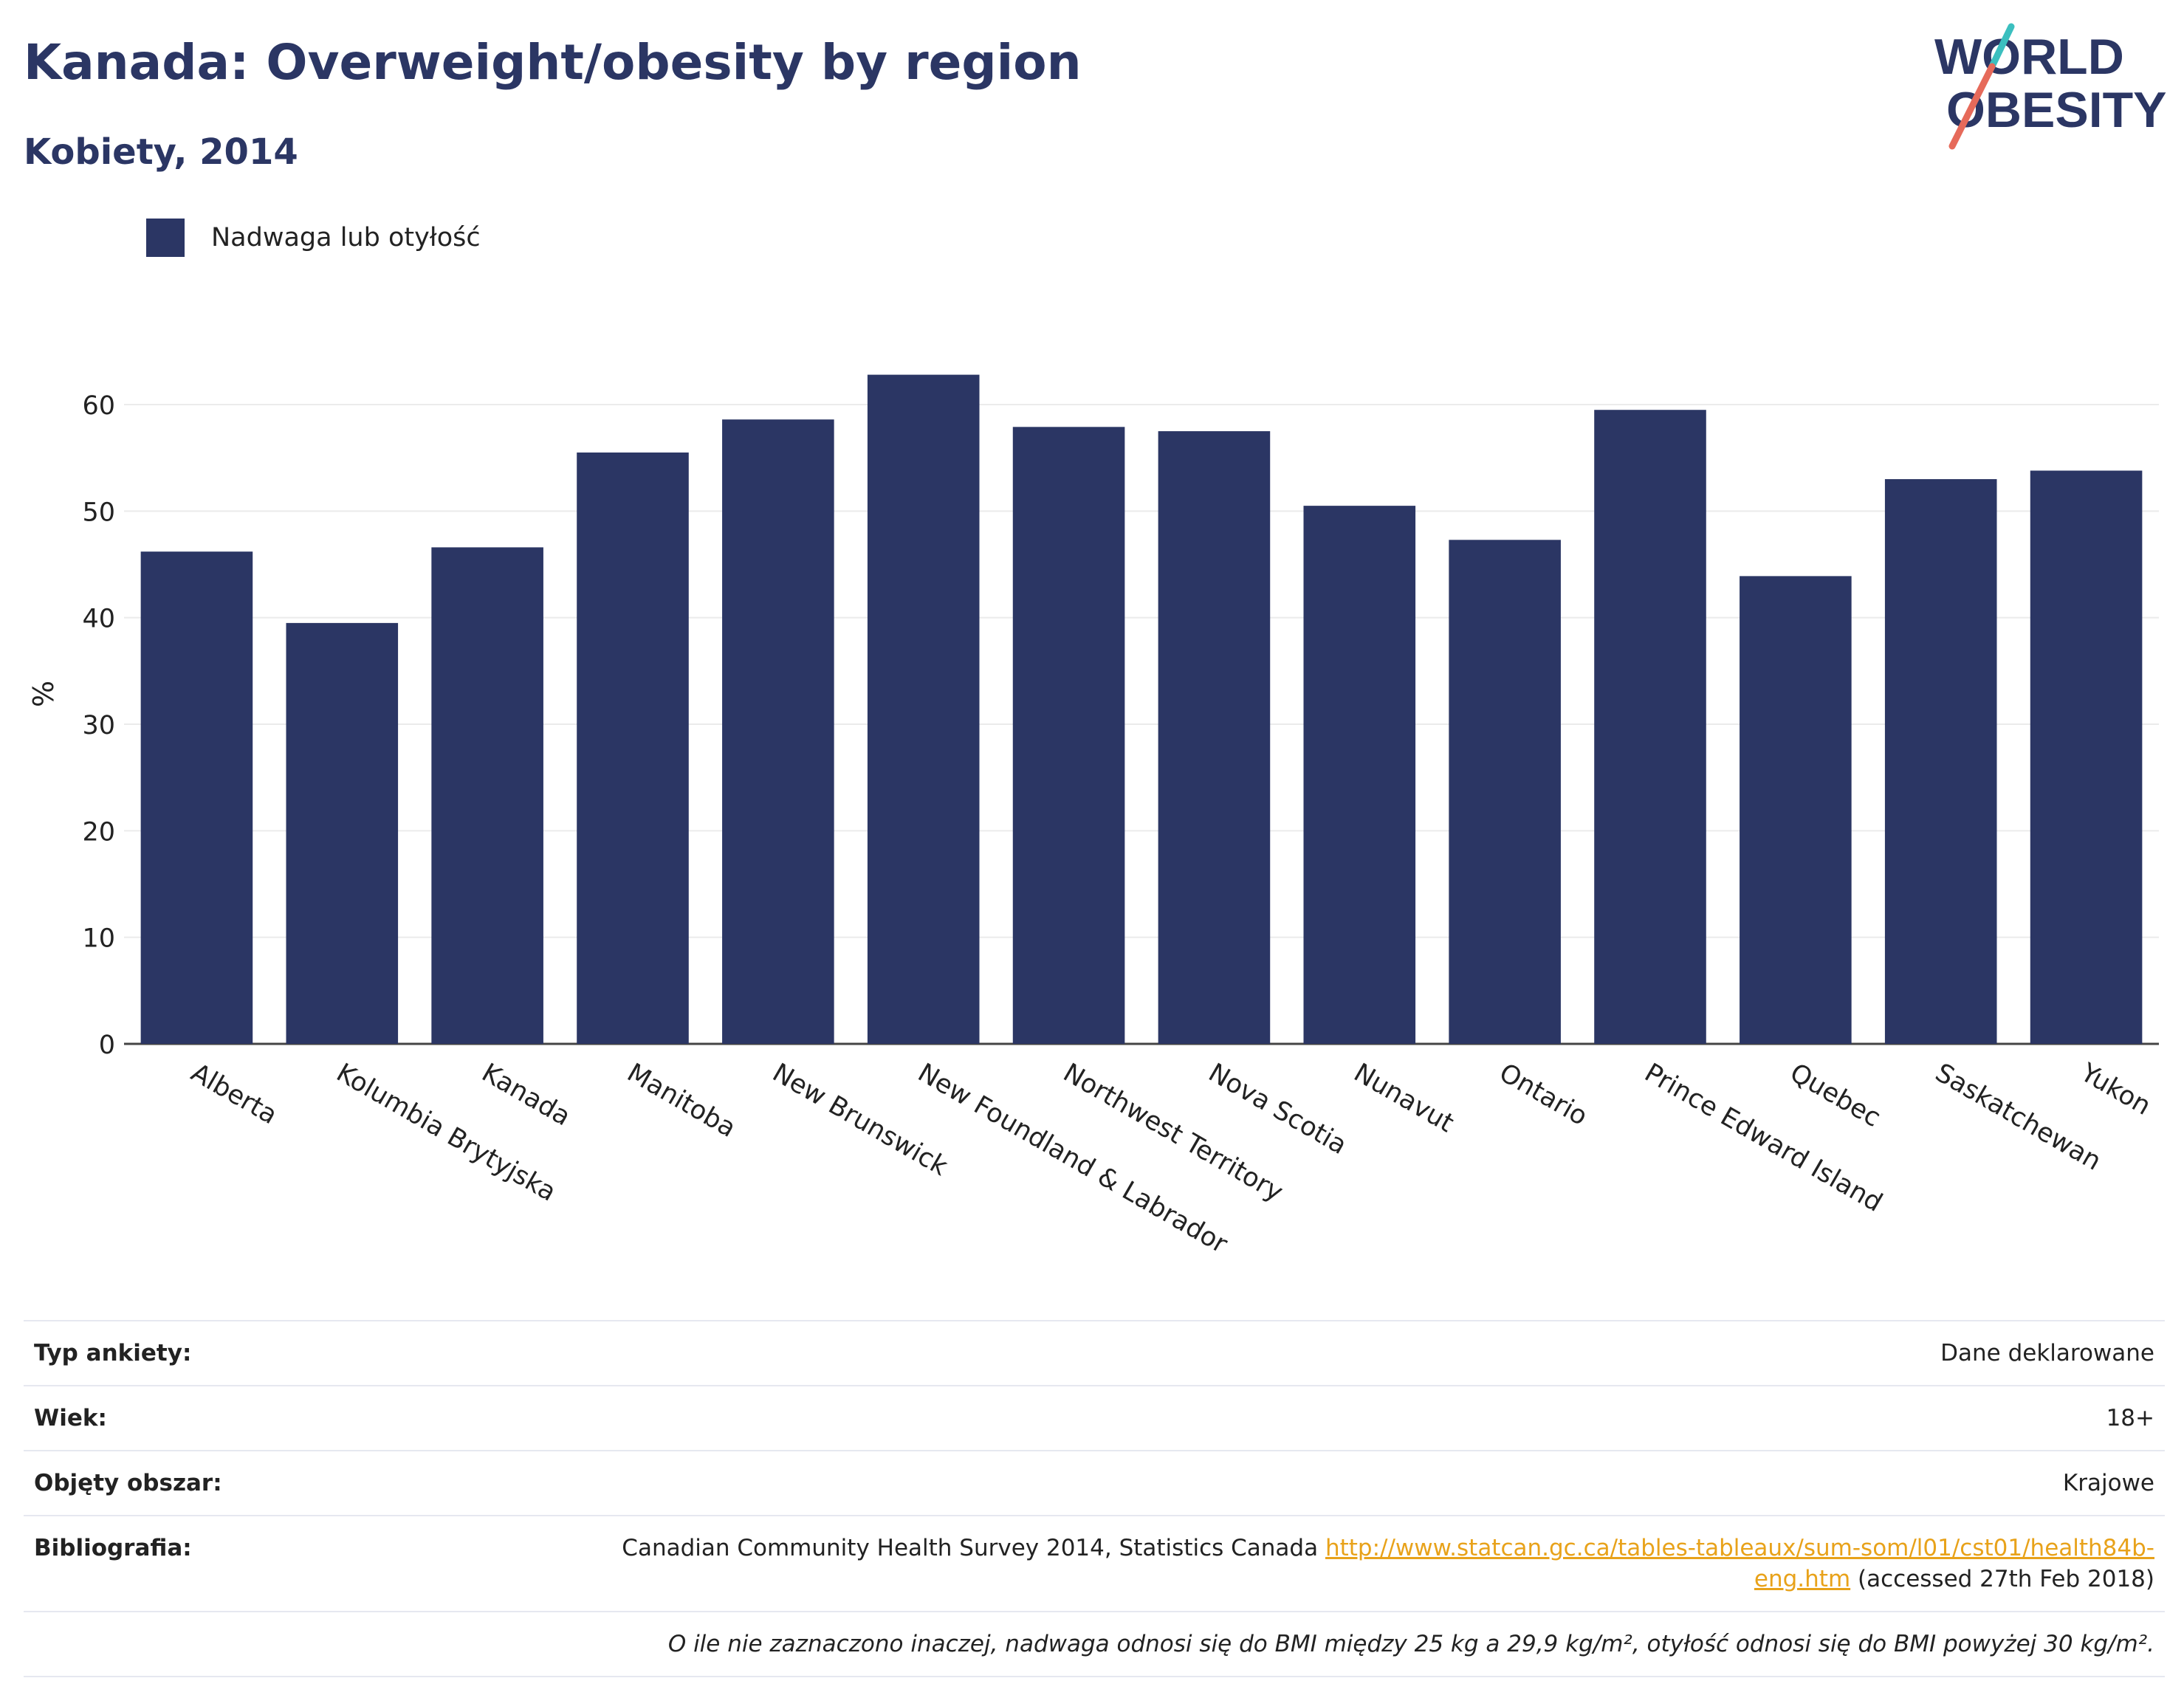 The image size is (2184, 1695). I want to click on info-row-area: Objęty obszar: Krajowe, so click(1095, 1482).